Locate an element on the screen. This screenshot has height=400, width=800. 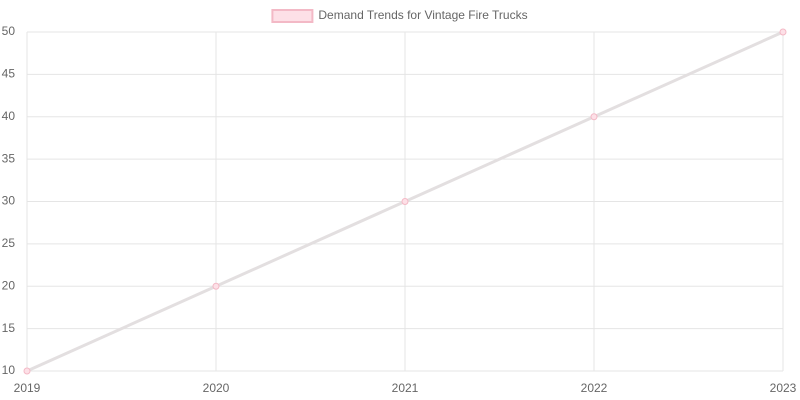
y-tick-label: 10 is located at coordinates (9, 370).